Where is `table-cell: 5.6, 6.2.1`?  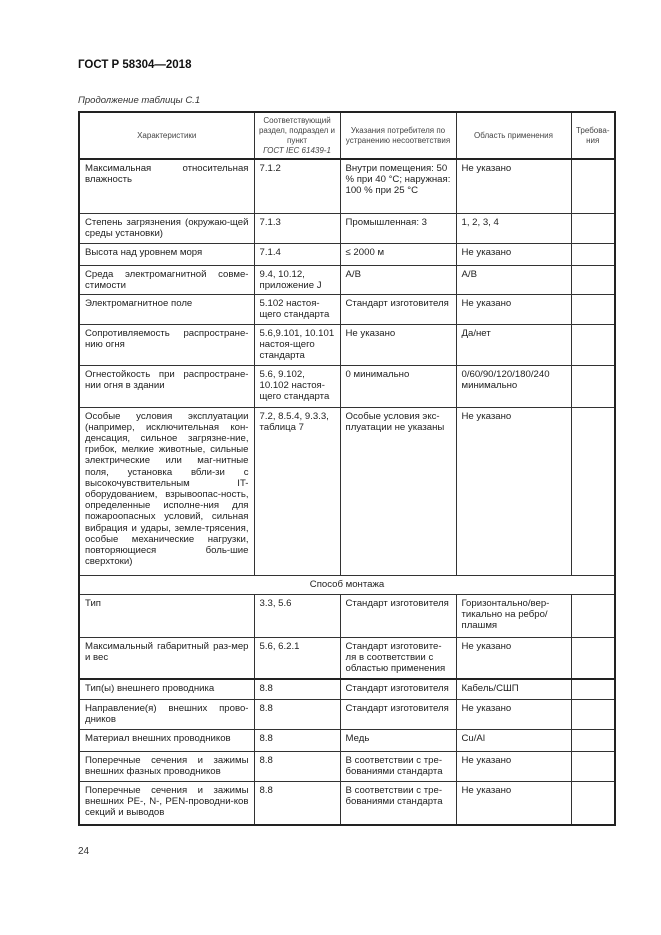
table-cell: 5.6, 6.2.1 is located at coordinates (297, 658).